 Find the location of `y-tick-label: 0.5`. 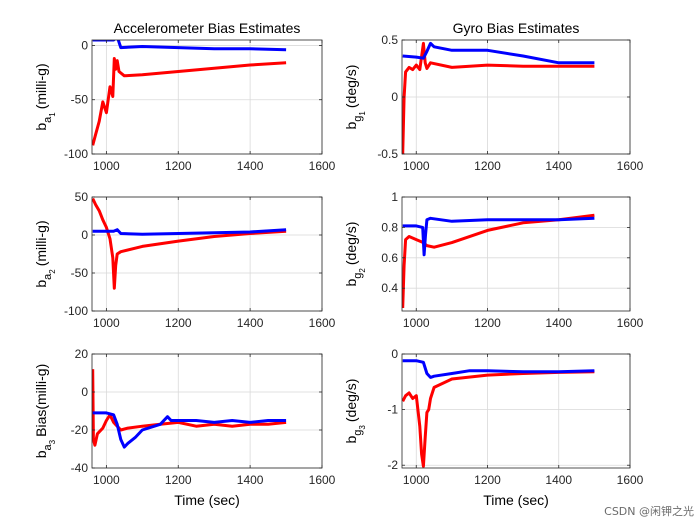

y-tick-label: 0.5 is located at coordinates (389, 40).